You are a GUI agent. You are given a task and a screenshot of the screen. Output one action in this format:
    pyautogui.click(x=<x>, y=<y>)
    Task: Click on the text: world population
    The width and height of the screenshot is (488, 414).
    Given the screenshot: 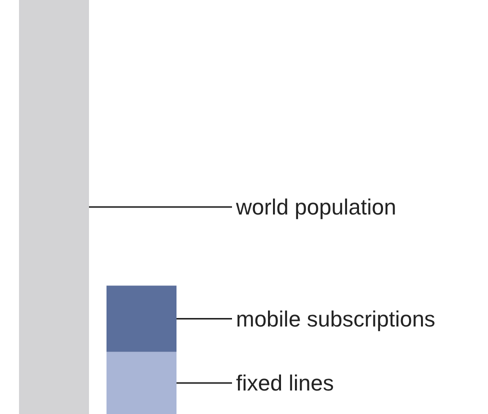 What is the action you would take?
    pyautogui.click(x=315, y=207)
    